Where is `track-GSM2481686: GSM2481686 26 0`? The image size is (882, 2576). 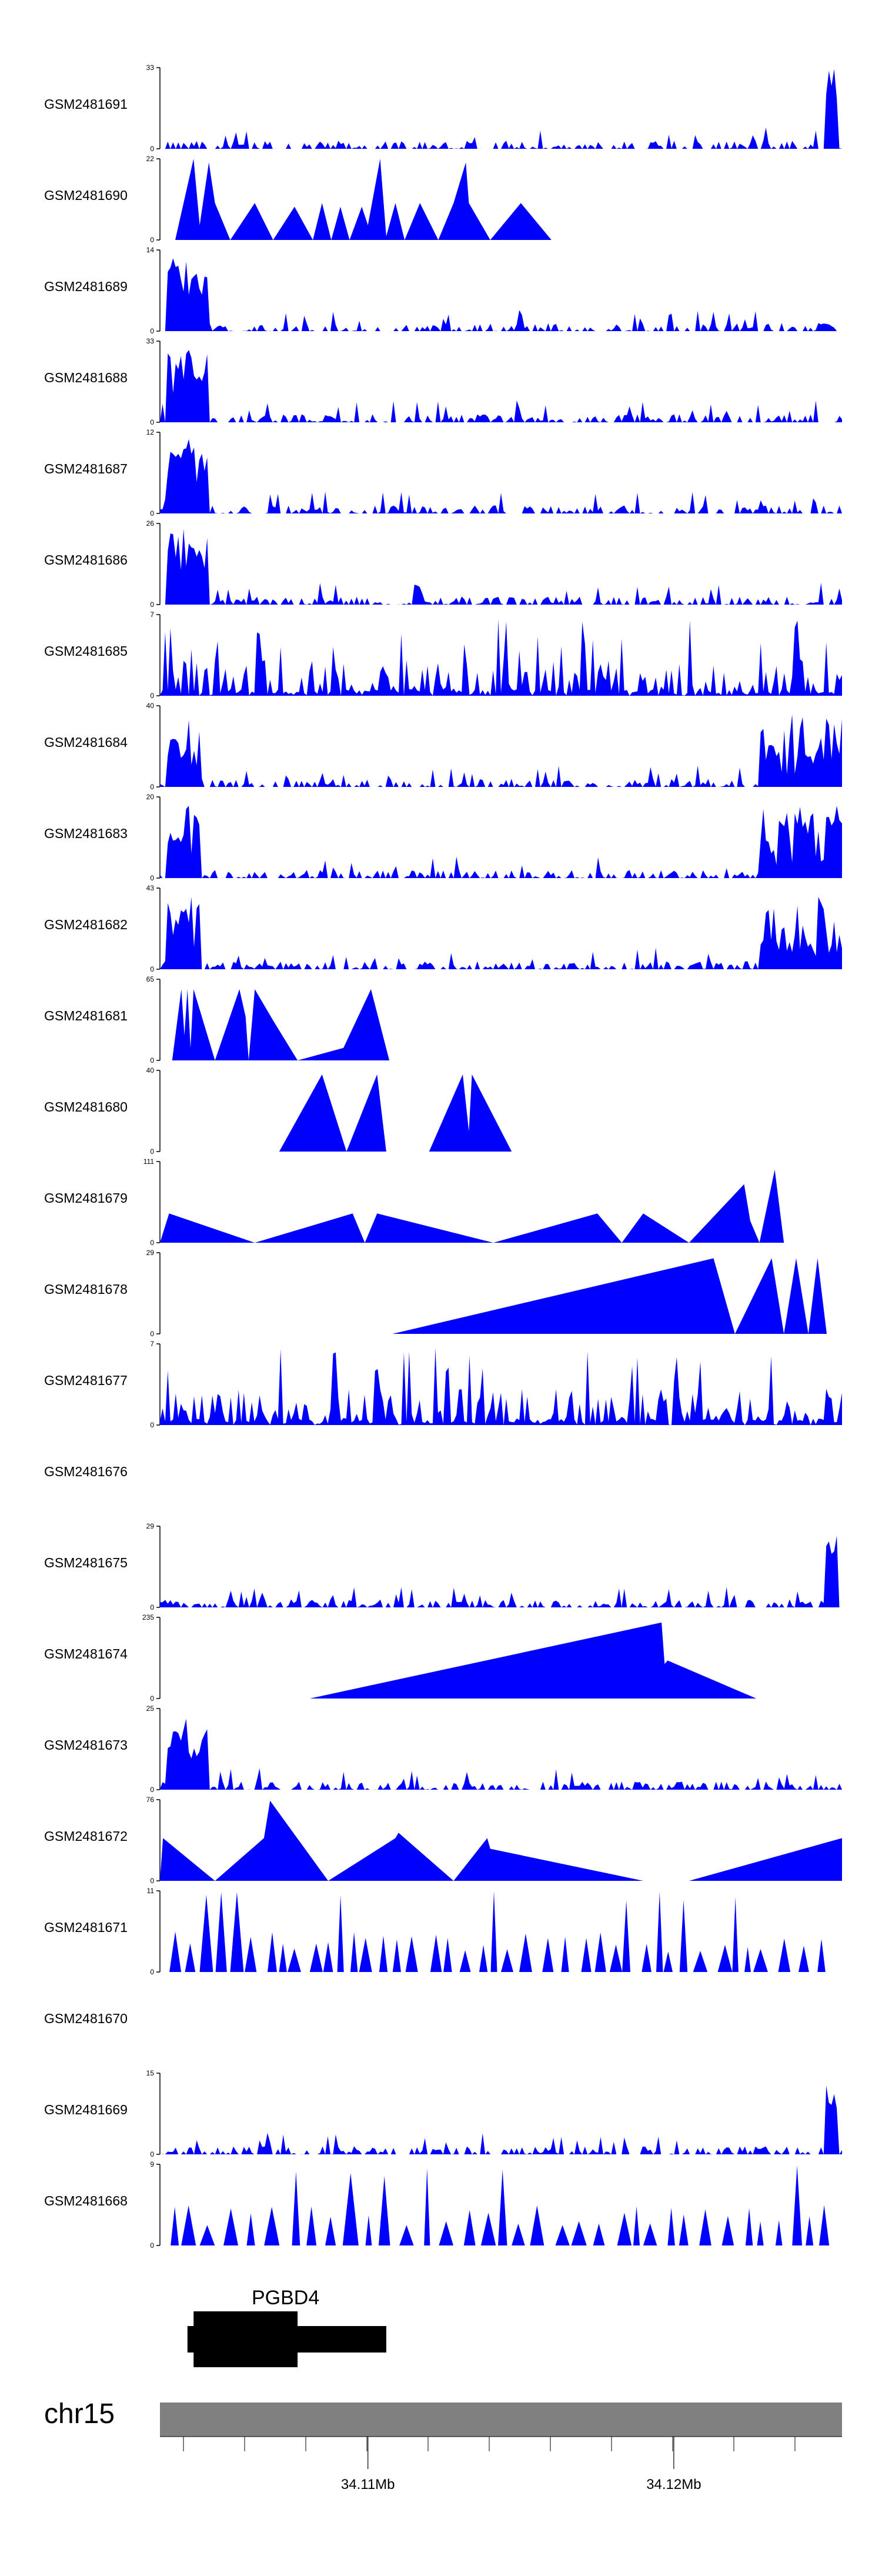
track-GSM2481686: GSM2481686 26 0 is located at coordinates (443, 564).